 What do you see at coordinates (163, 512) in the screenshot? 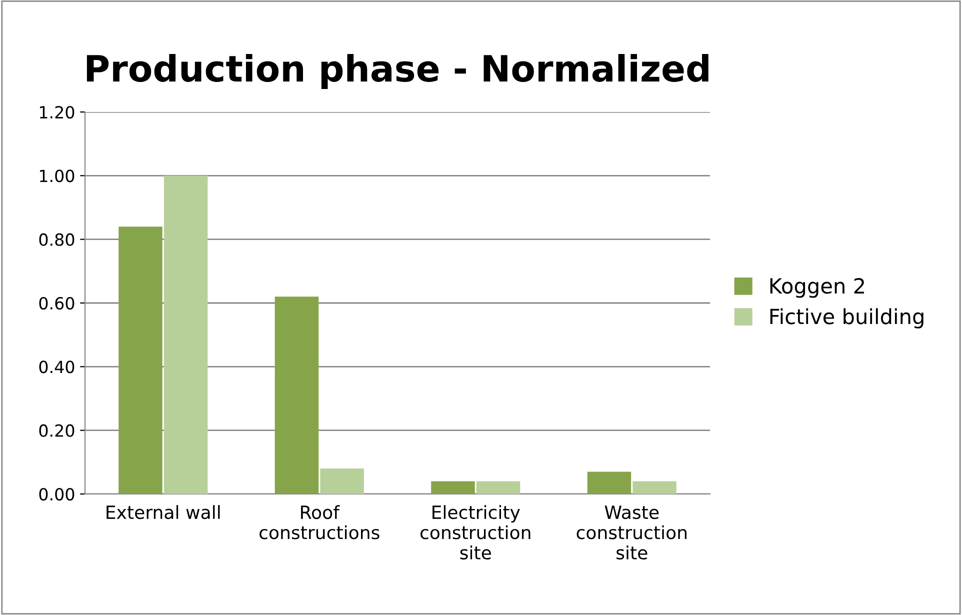
I see `x-tick-label: External wall` at bounding box center [163, 512].